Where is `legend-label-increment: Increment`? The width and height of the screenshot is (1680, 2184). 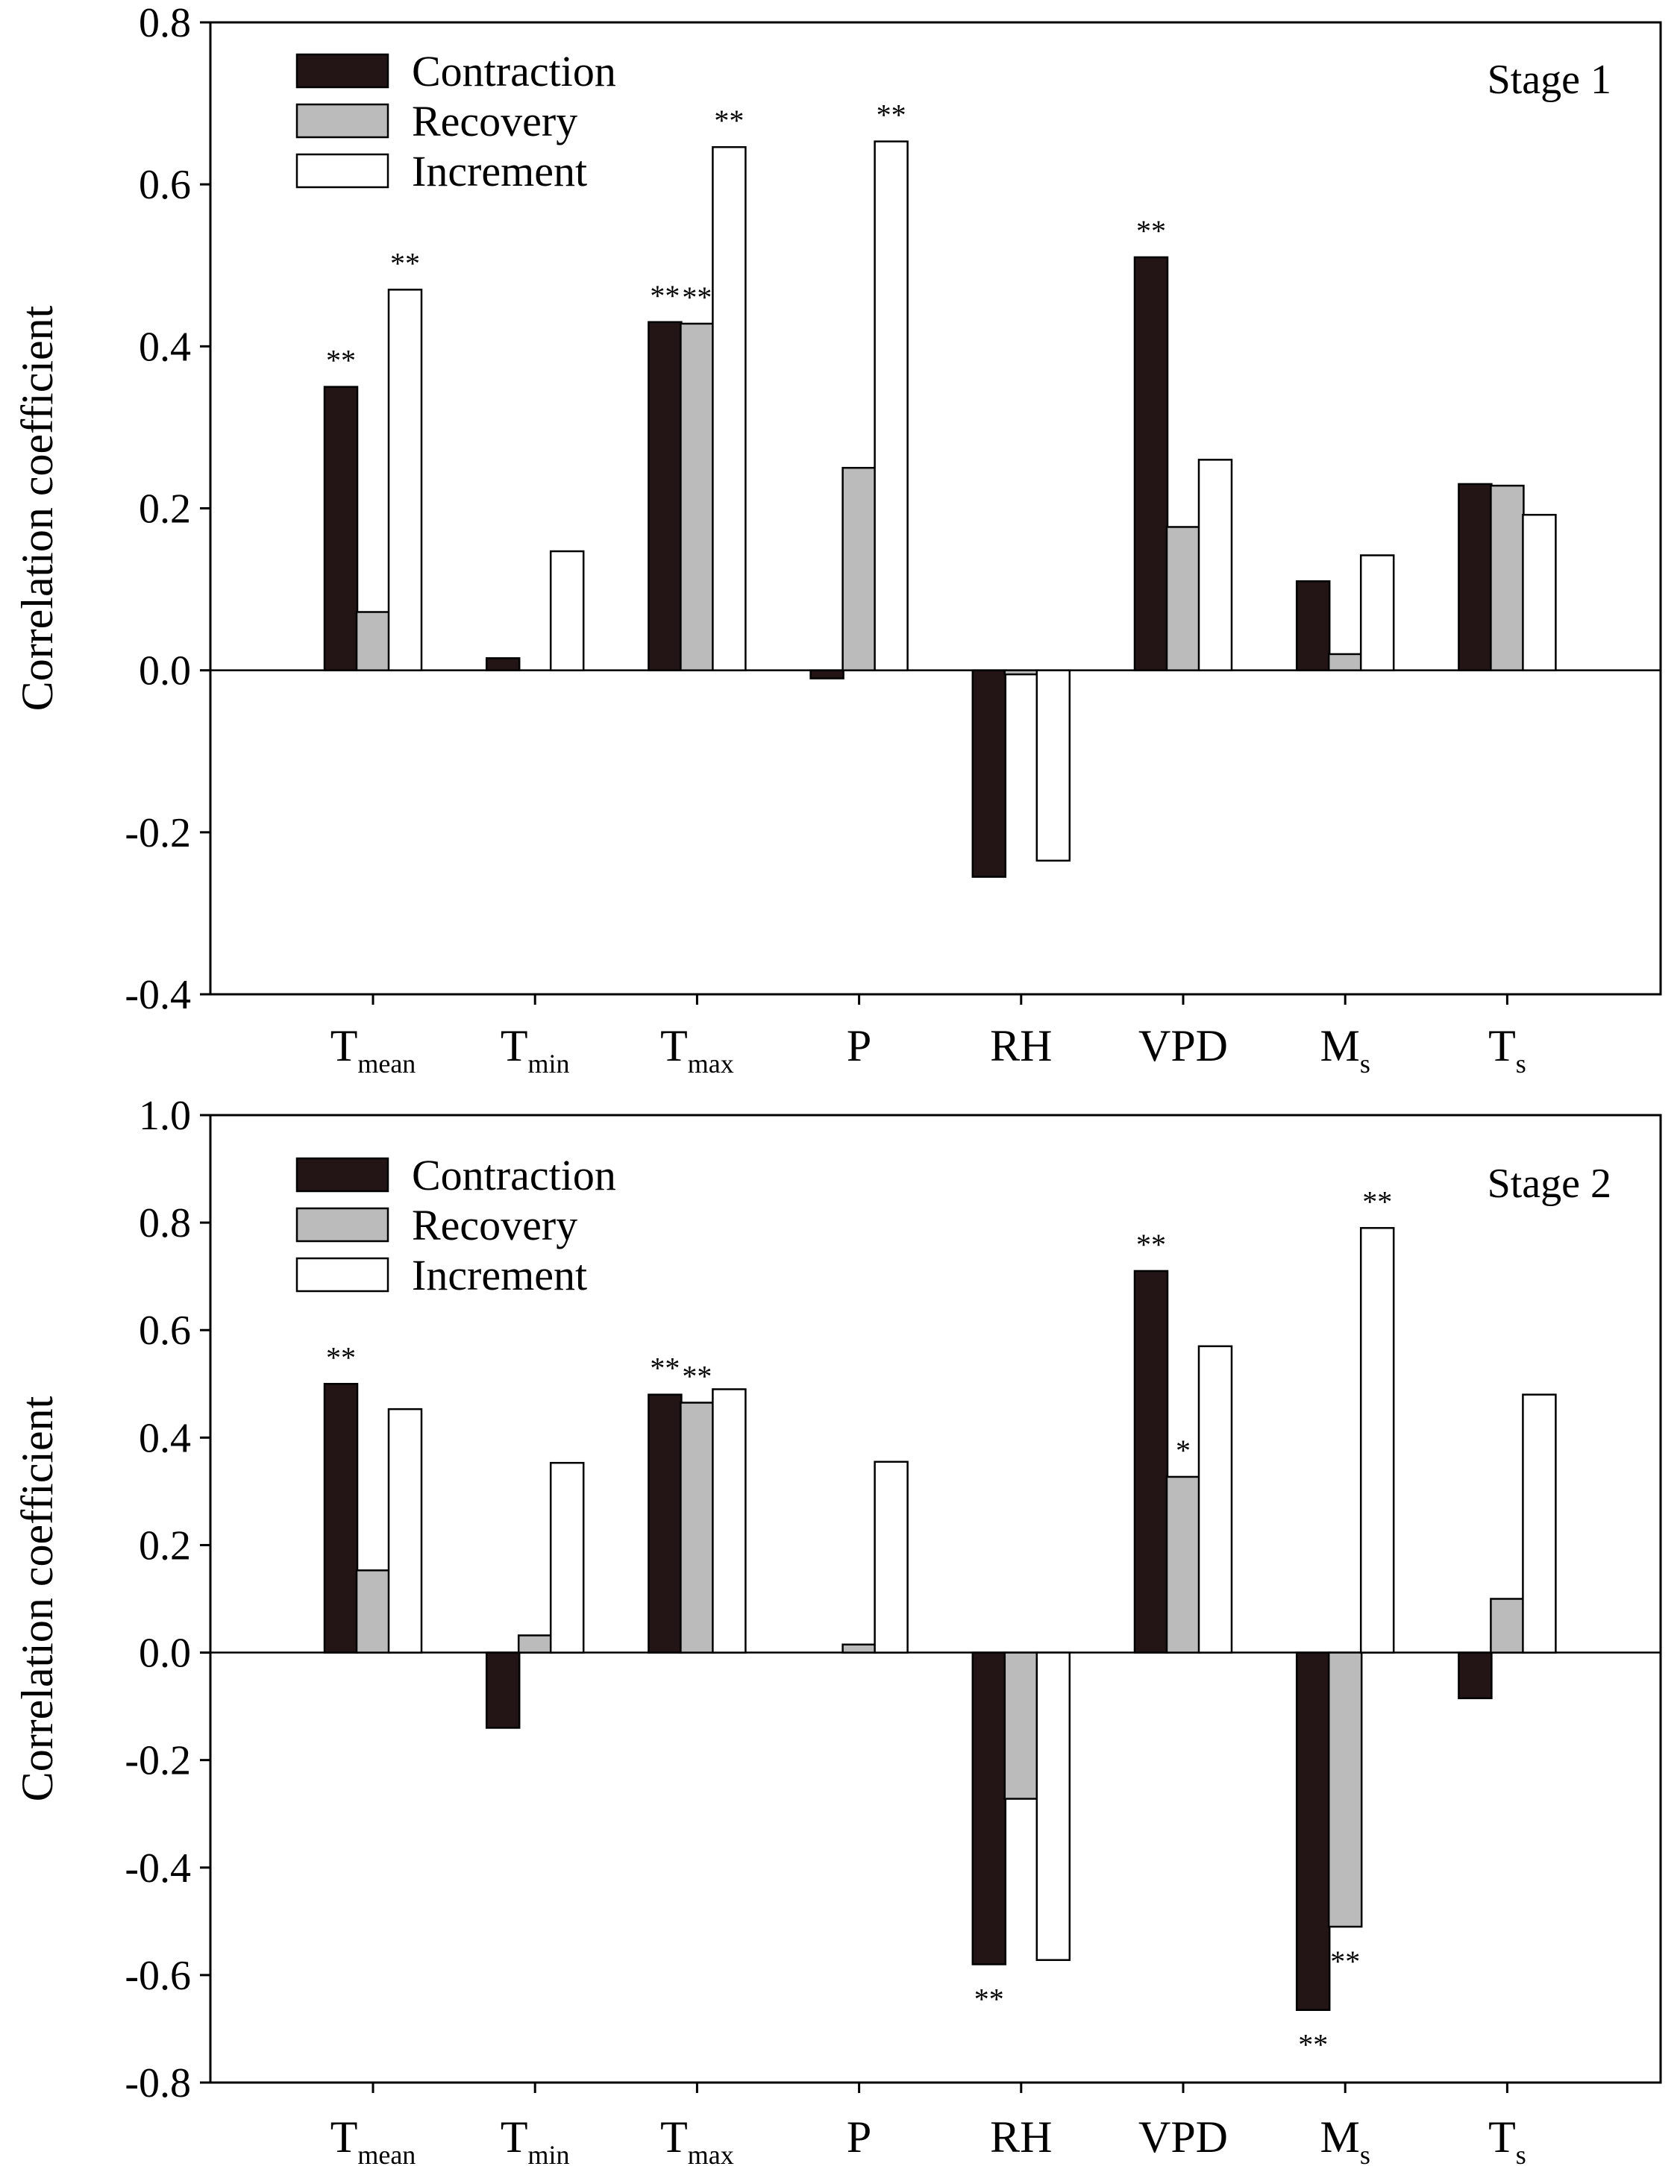 legend-label-increment: Increment is located at coordinates (499, 171).